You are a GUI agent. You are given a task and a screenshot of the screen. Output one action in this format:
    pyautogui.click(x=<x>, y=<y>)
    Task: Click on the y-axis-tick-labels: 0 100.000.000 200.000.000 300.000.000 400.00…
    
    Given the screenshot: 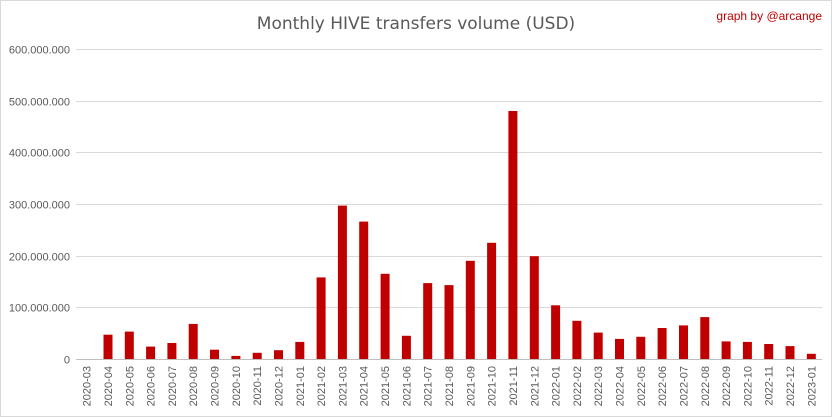 What is the action you would take?
    pyautogui.click(x=39, y=206)
    